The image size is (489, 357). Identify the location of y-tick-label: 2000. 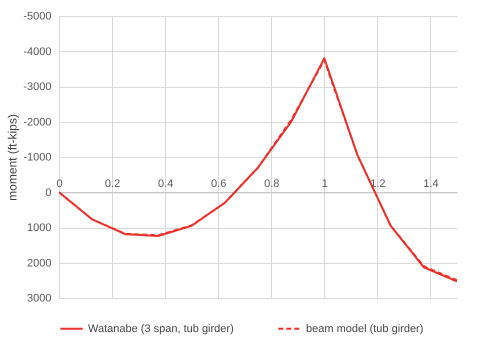
(39, 263).